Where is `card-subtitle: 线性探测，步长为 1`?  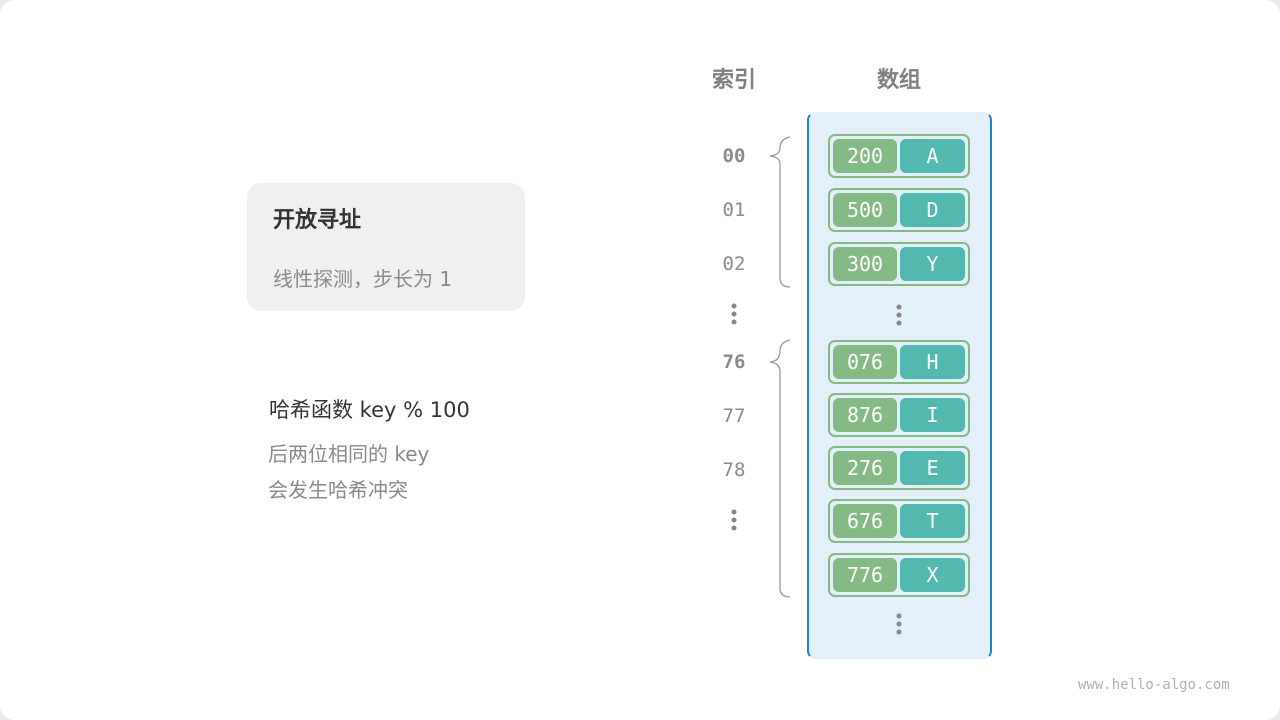 card-subtitle: 线性探测，步长为 1 is located at coordinates (363, 279).